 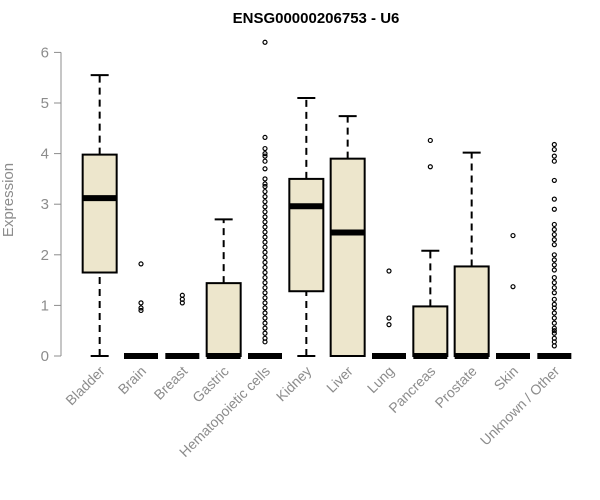 What do you see at coordinates (8, 200) in the screenshot?
I see `y-axis-label: Expression` at bounding box center [8, 200].